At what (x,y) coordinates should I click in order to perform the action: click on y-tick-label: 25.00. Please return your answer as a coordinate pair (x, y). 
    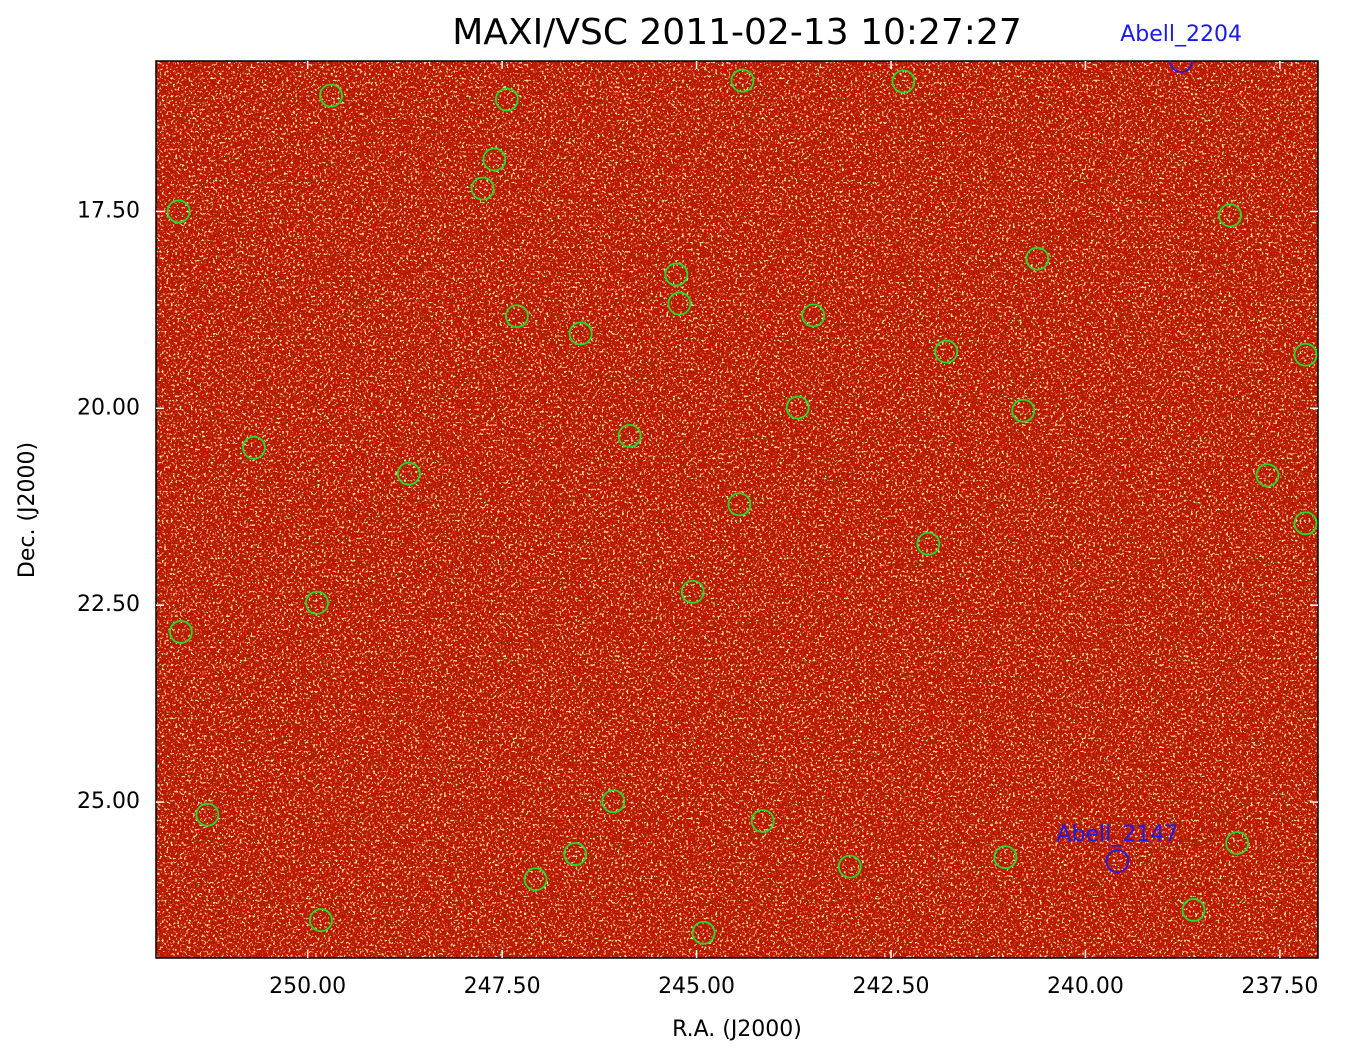
    Looking at the image, I should click on (108, 801).